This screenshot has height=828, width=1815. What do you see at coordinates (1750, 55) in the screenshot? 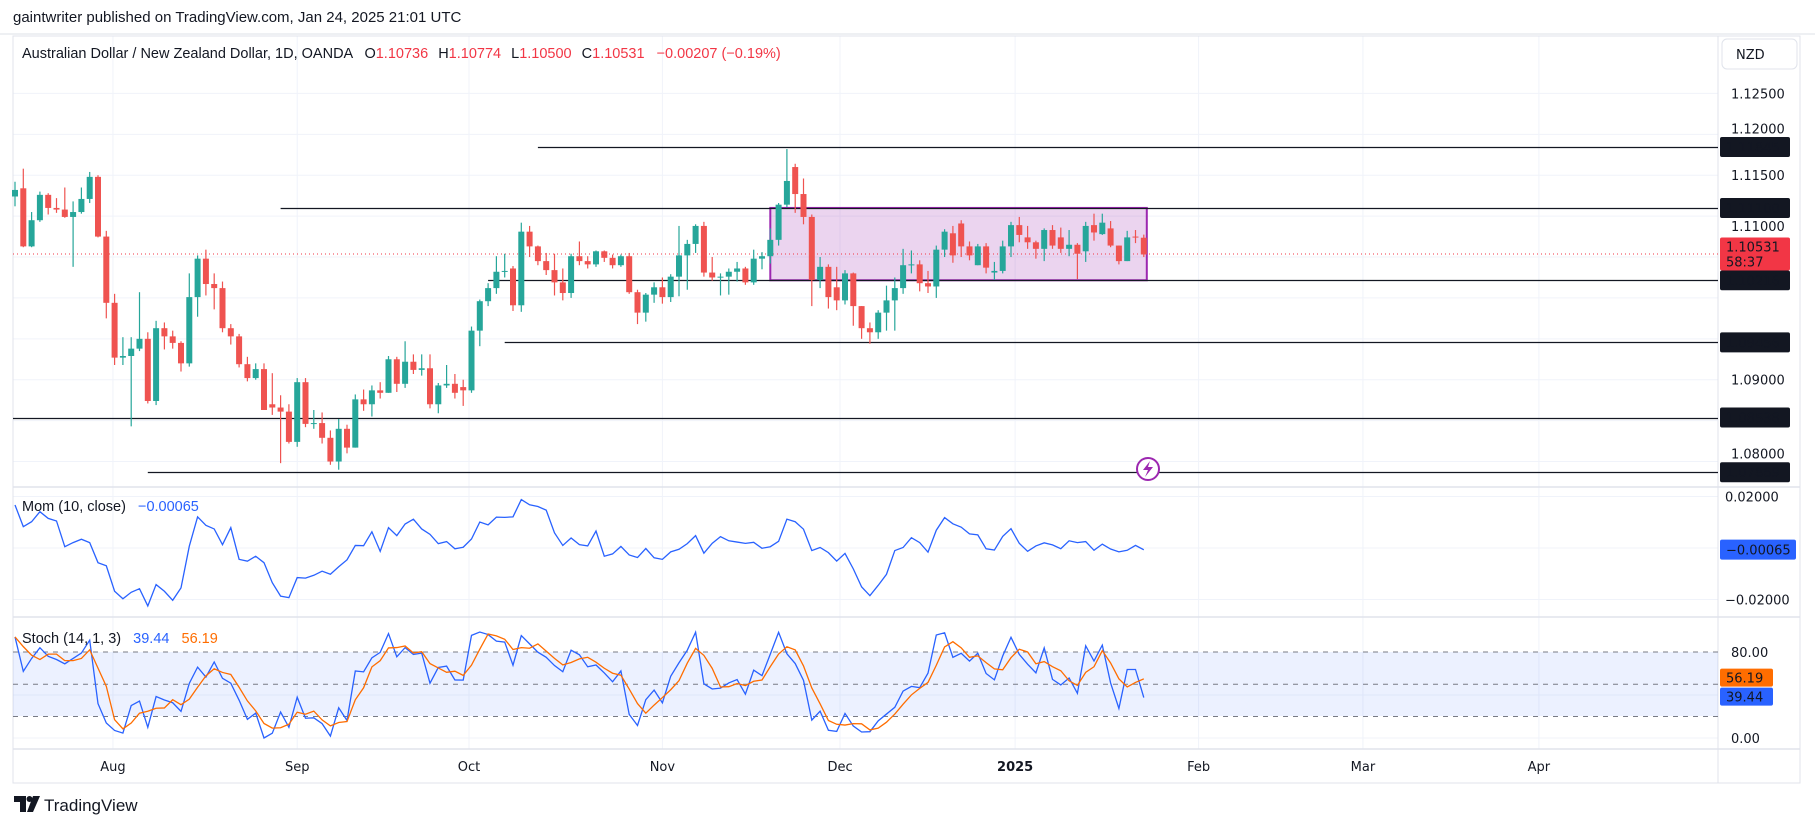
I see `currency-label: NZD` at bounding box center [1750, 55].